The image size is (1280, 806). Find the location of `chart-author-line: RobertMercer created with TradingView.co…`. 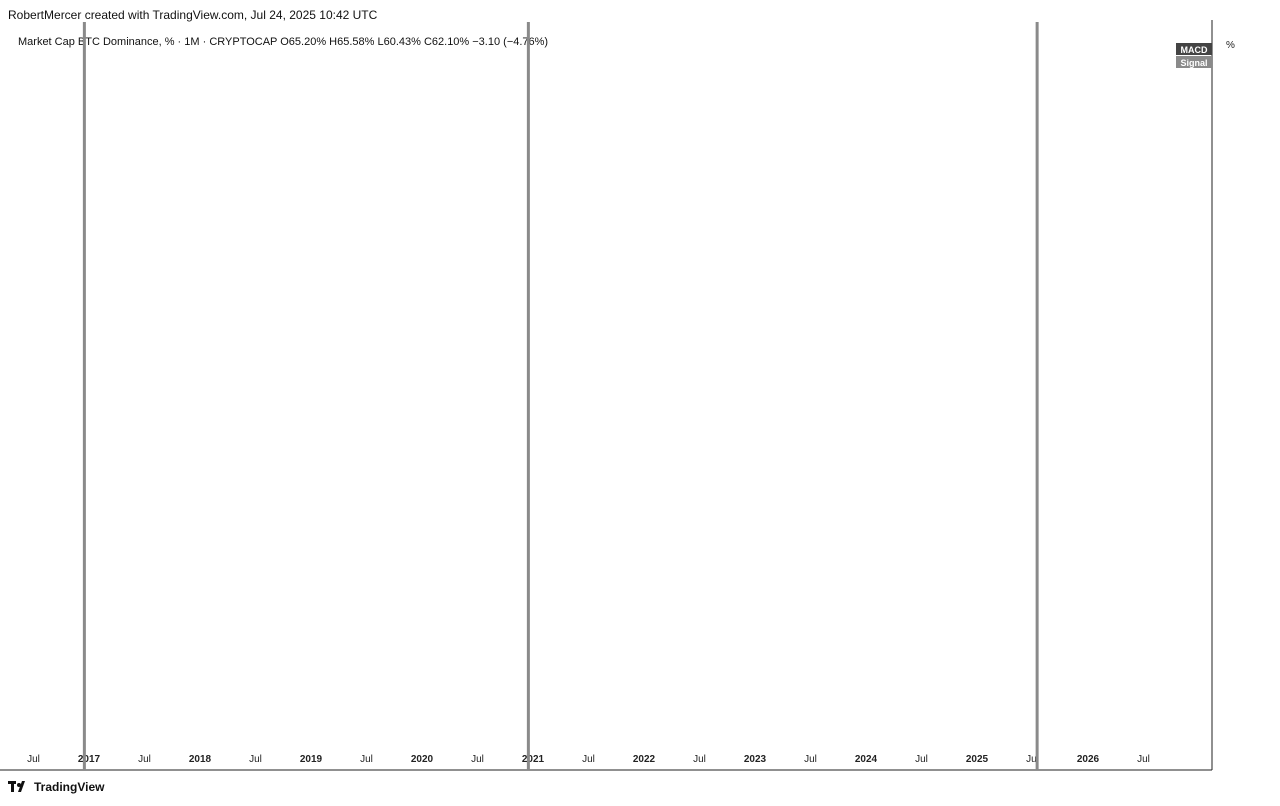

chart-author-line: RobertMercer created with TradingView.co… is located at coordinates (193, 15).